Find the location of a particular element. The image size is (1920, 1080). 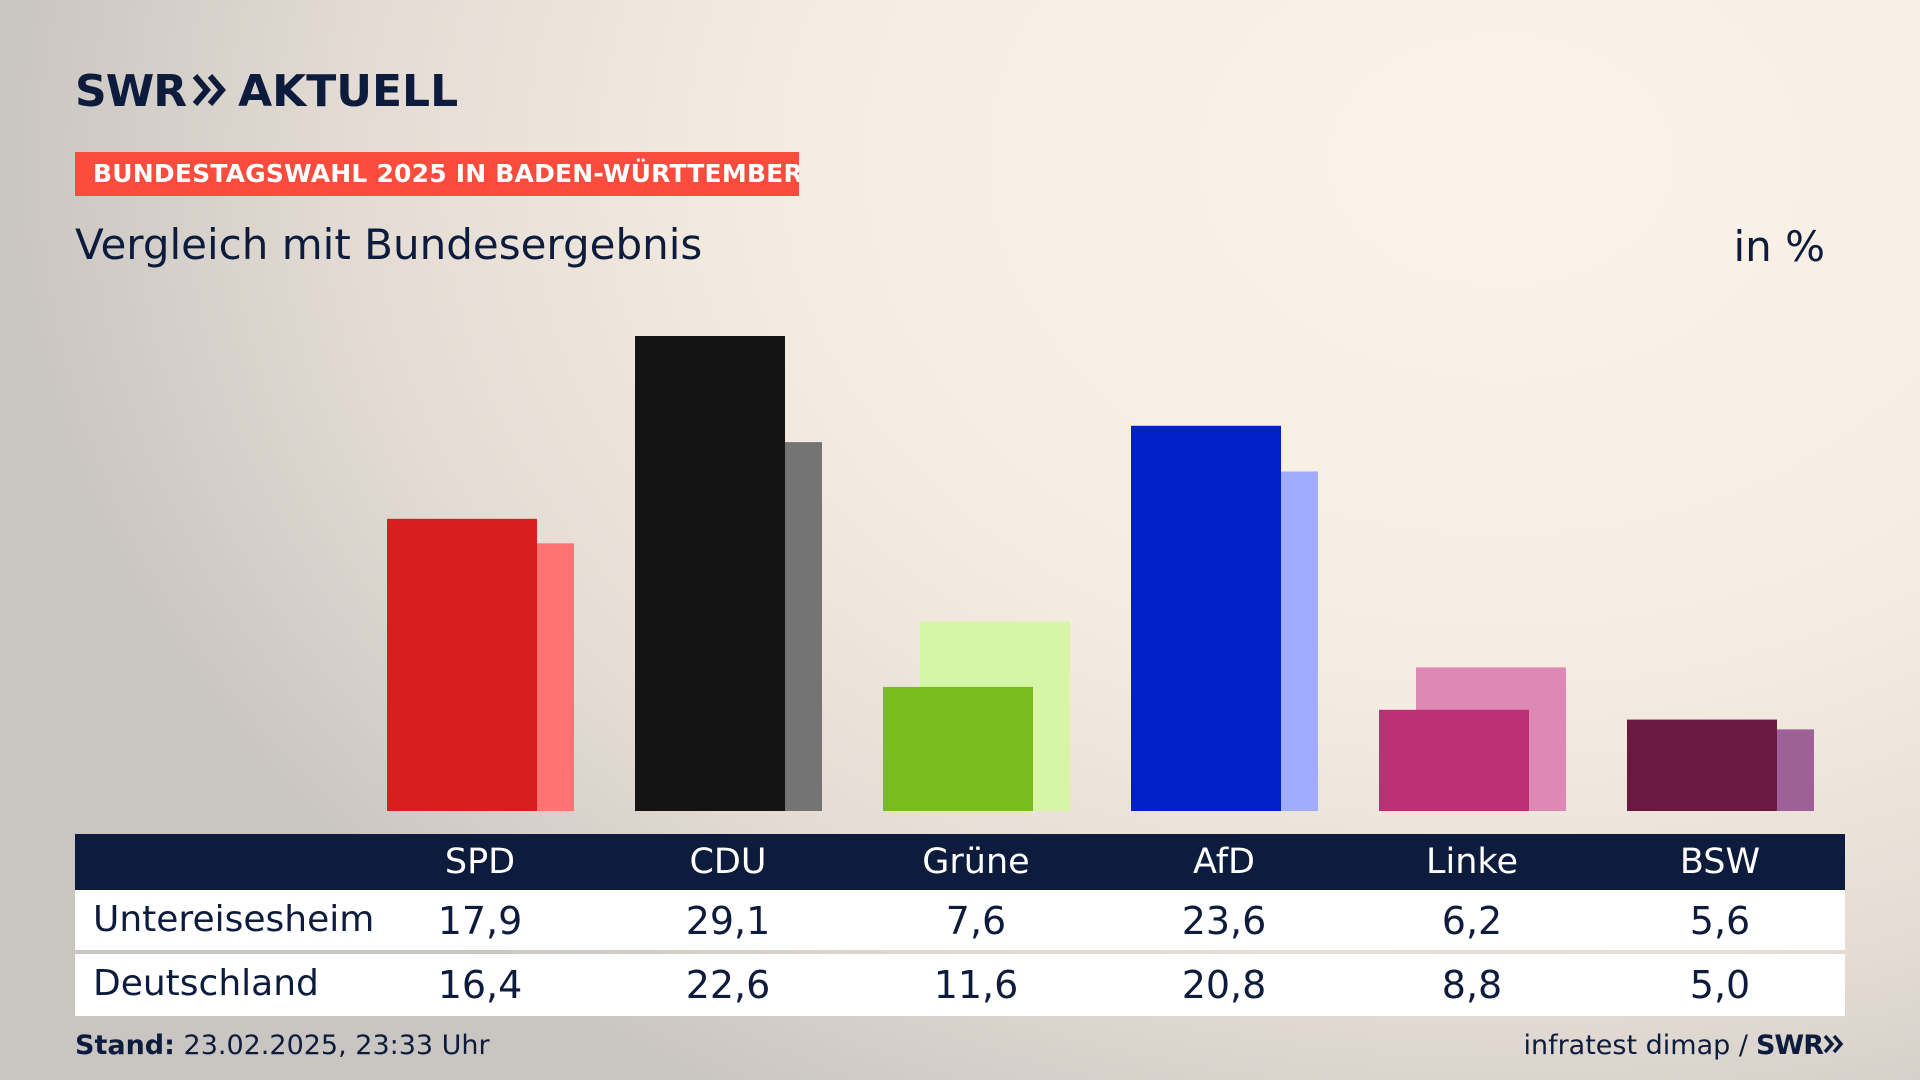

election-banner: BUNDESTAGSWAHL 2025 IN BADEN-WÜRTTEMBERG is located at coordinates (437, 174).